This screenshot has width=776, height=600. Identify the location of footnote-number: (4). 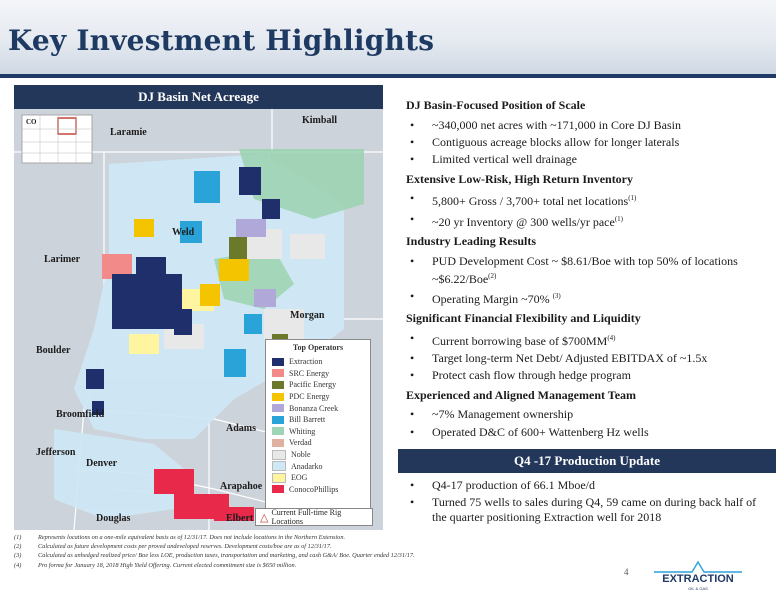
(18, 565).